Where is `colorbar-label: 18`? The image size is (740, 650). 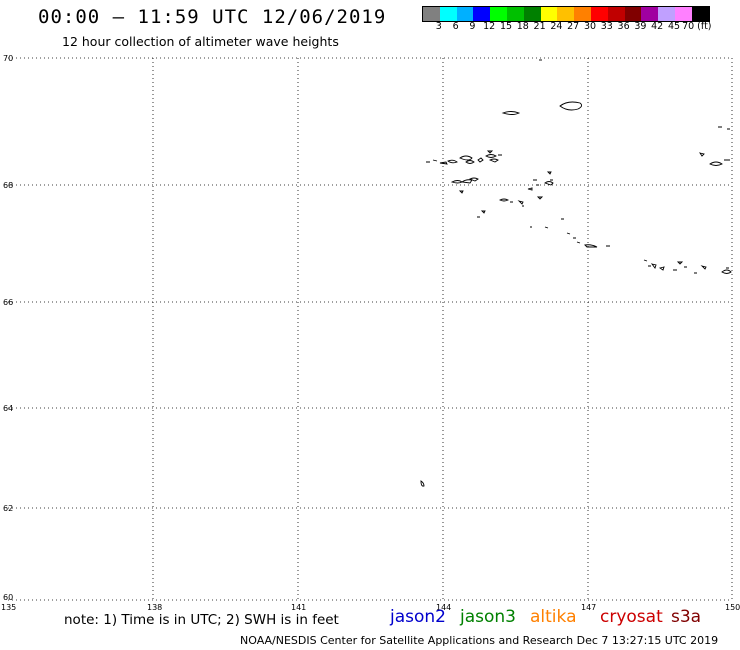
colorbar-label: 18 is located at coordinates (522, 26).